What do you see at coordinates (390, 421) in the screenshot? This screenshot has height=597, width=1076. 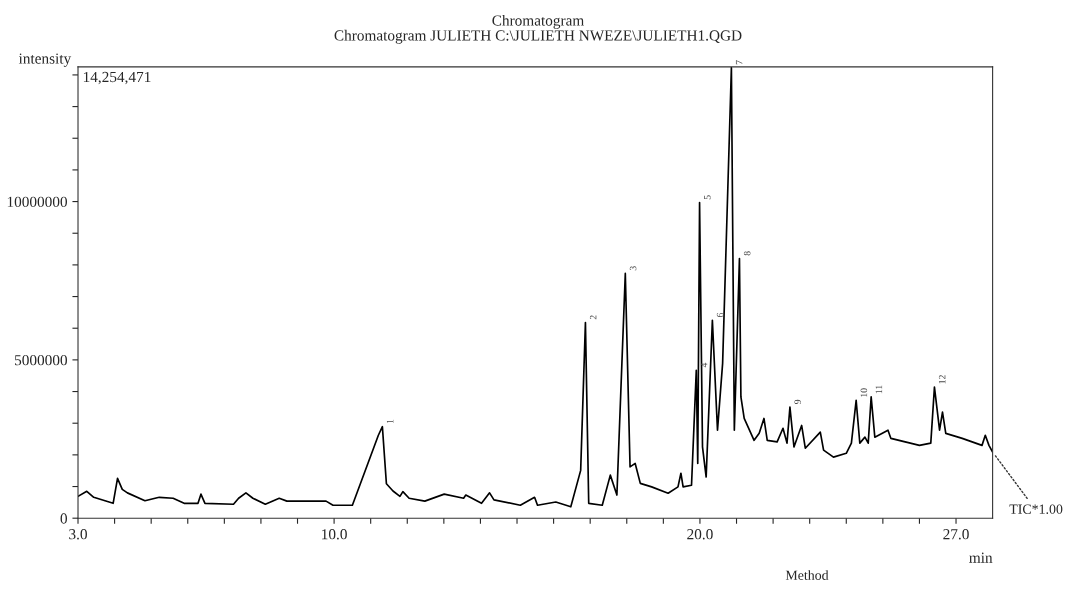 I see `annotation: 1` at bounding box center [390, 421].